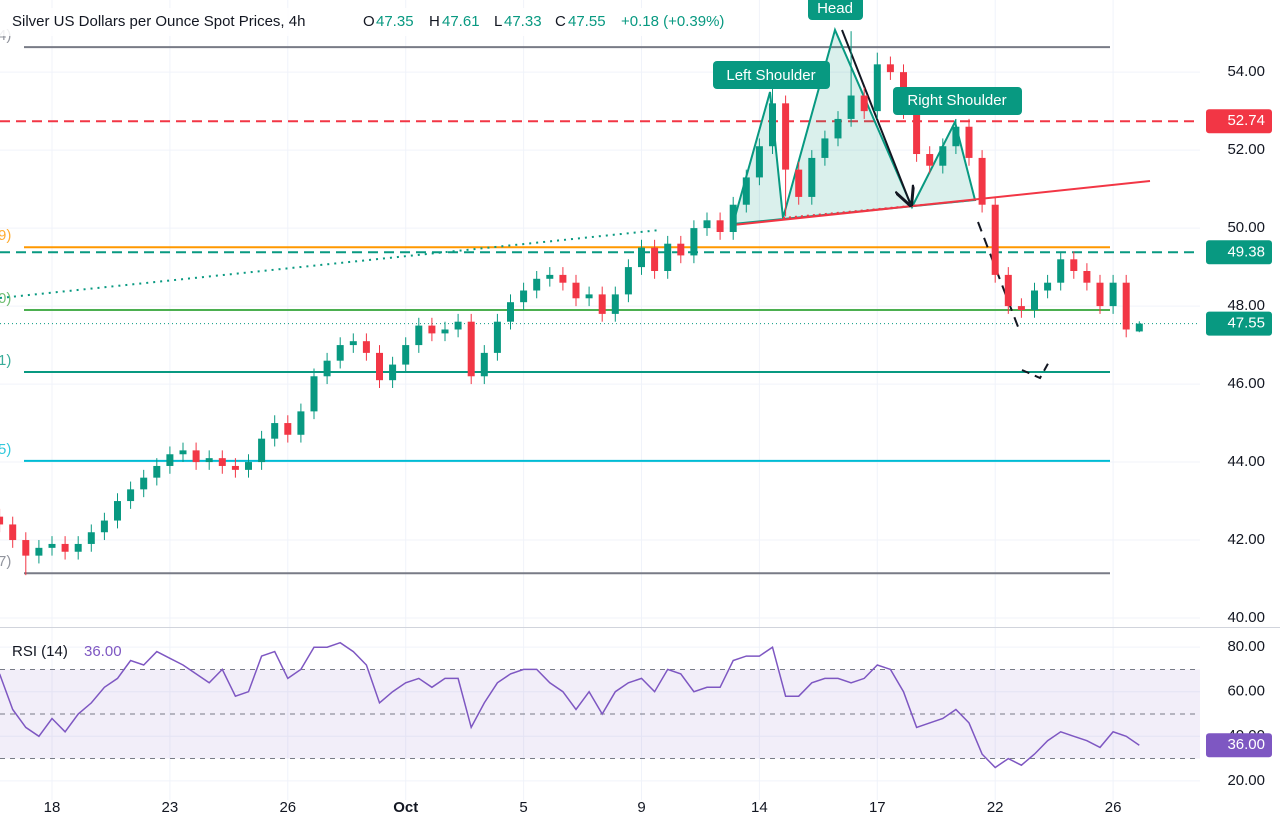  What do you see at coordinates (1246, 461) in the screenshot?
I see `y-tick-label: 44.00` at bounding box center [1246, 461].